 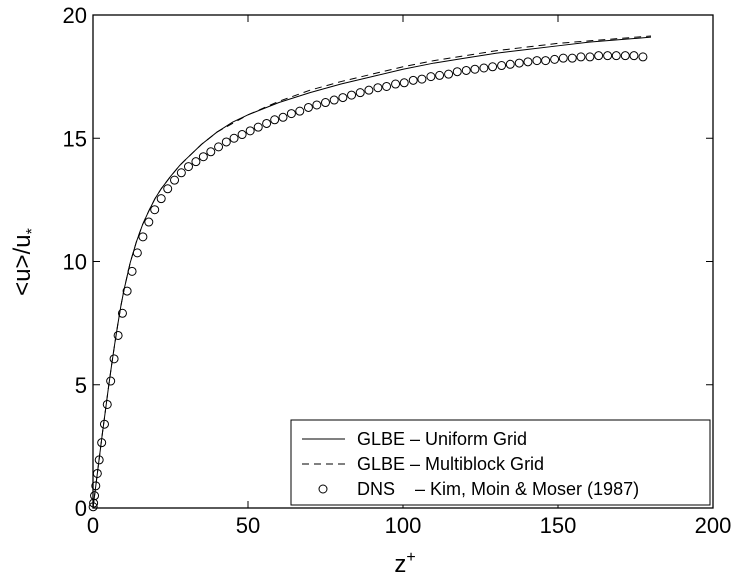 I want to click on y-tick-label: 20, so click(x=75, y=15).